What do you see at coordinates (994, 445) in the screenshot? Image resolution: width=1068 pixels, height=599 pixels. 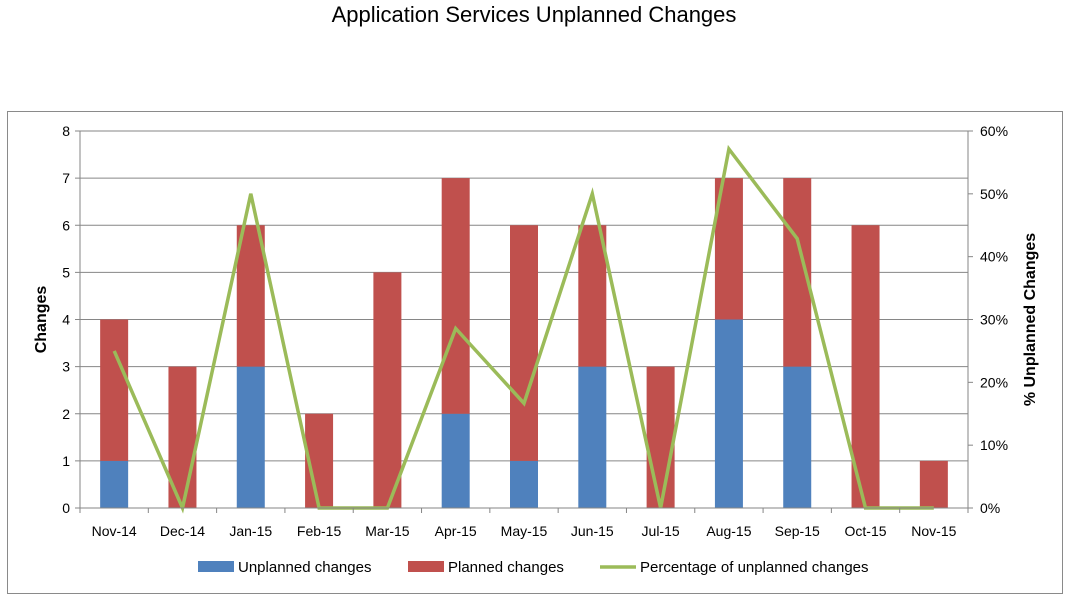 I see `y2-tick-label: 10%` at bounding box center [994, 445].